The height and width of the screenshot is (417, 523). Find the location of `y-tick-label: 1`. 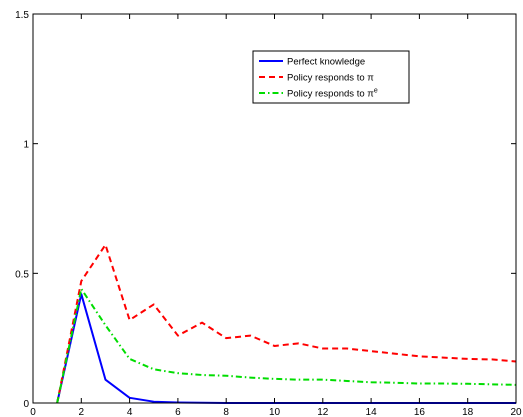

y-tick-label: 1 is located at coordinates (26, 145).